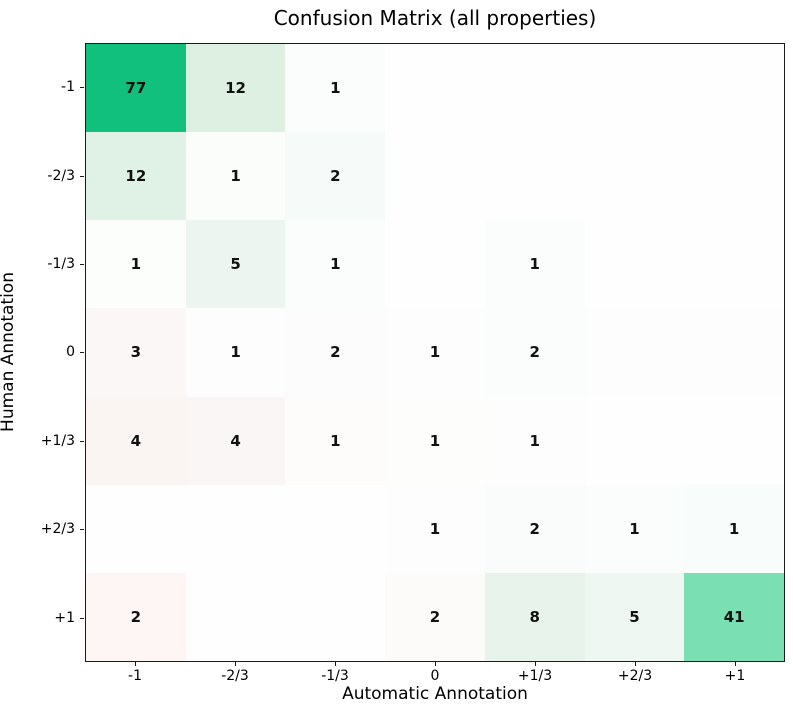 The height and width of the screenshot is (720, 793). I want to click on x-tick-label: 0, so click(435, 673).